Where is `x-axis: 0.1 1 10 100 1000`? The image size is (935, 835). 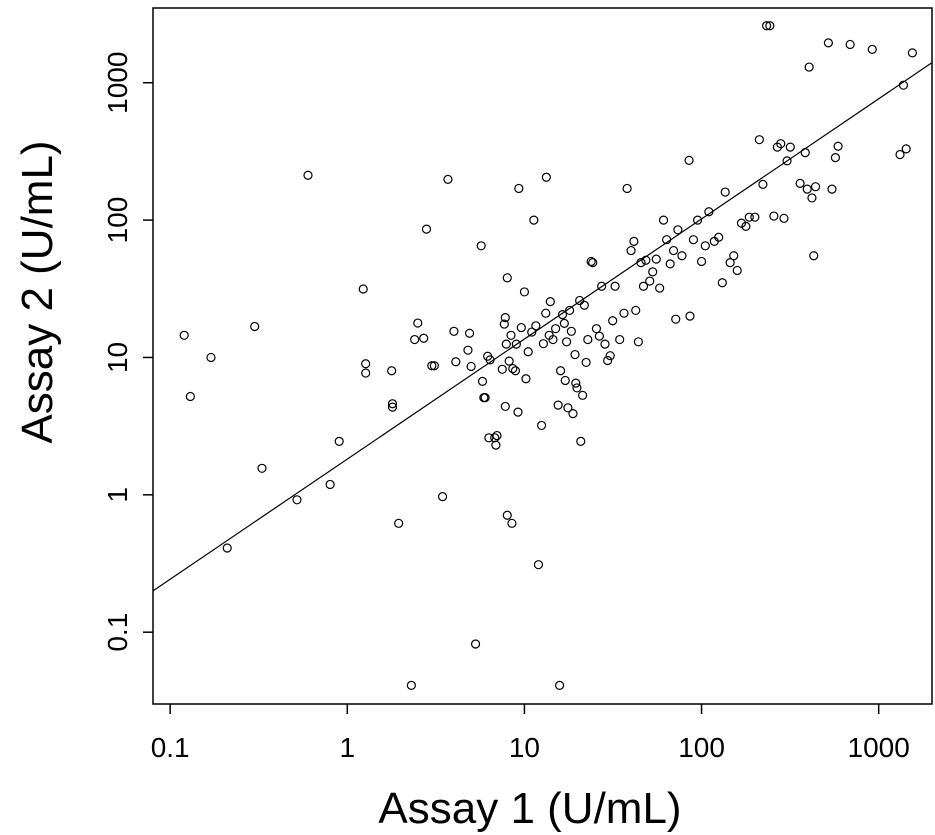
x-axis: 0.1 1 10 100 1000 is located at coordinates (530, 733).